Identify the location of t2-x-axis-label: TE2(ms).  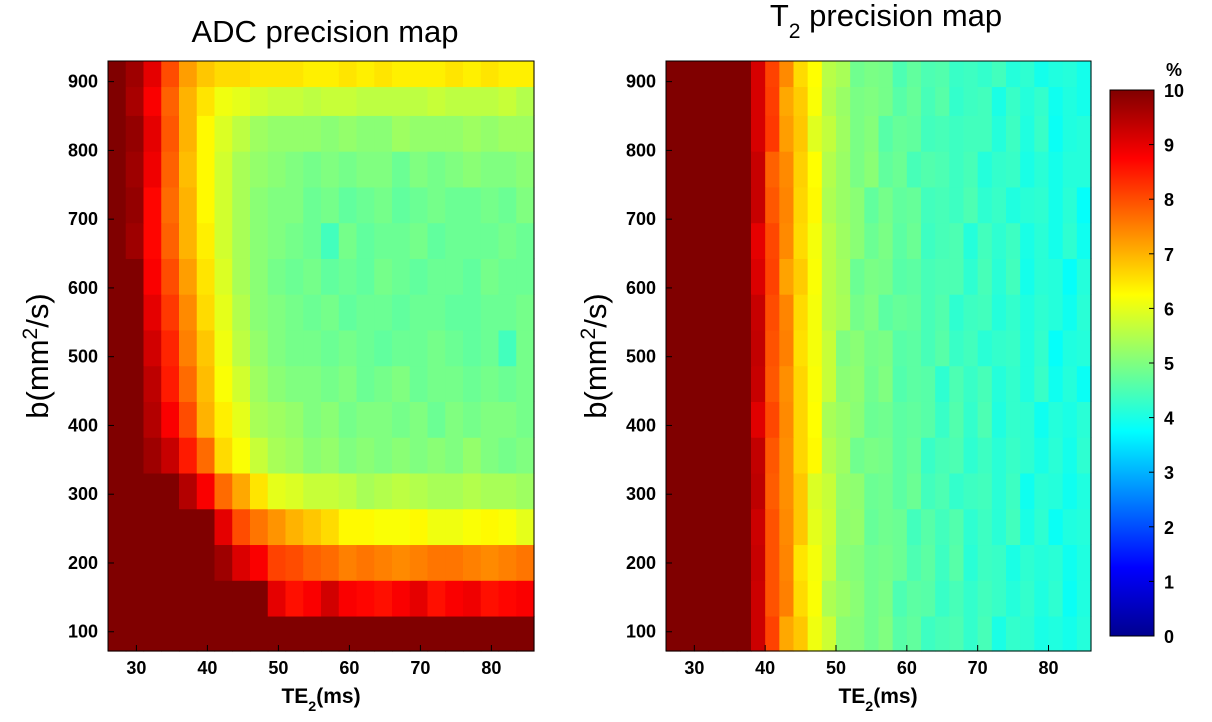
(877, 700).